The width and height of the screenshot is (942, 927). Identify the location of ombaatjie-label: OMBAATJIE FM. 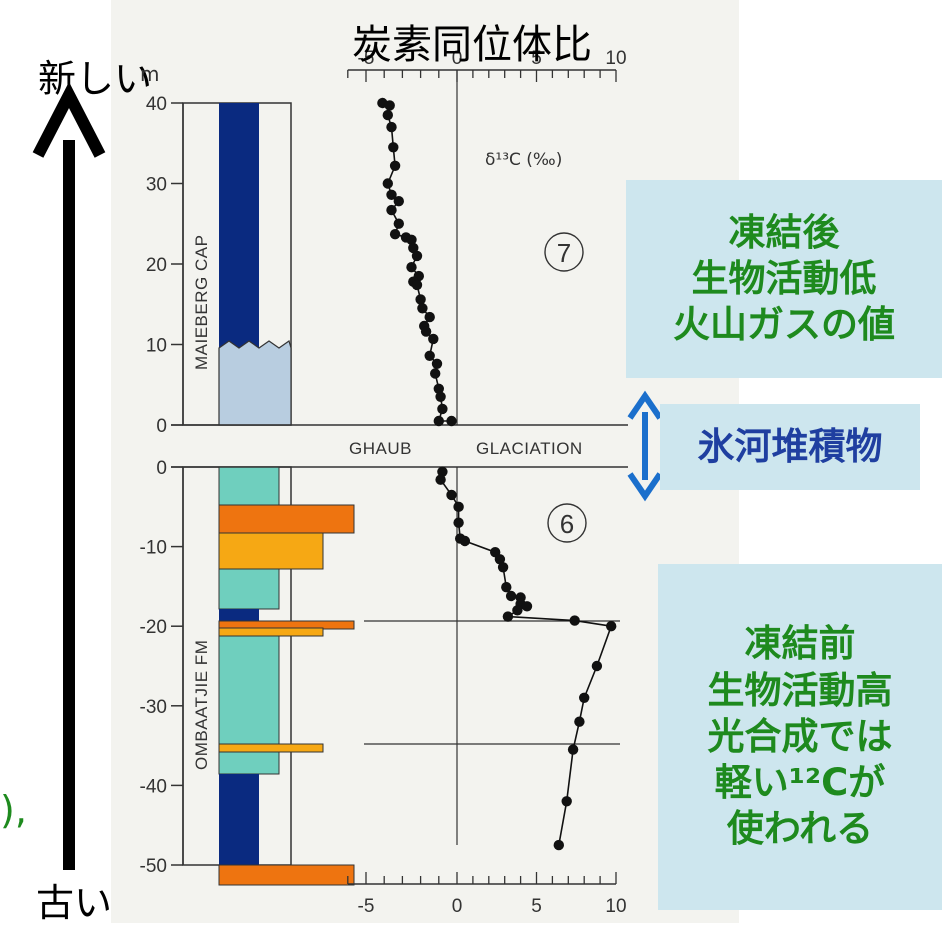
(201, 705).